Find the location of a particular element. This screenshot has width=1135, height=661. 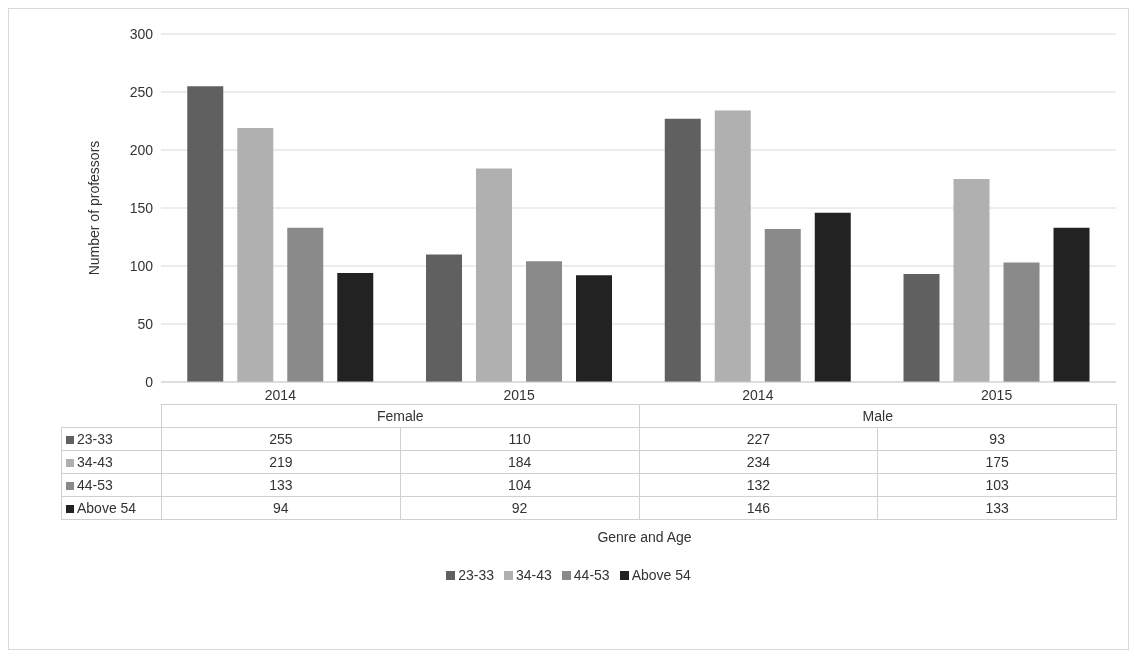

legend-label: 23-33 is located at coordinates (111, 439).